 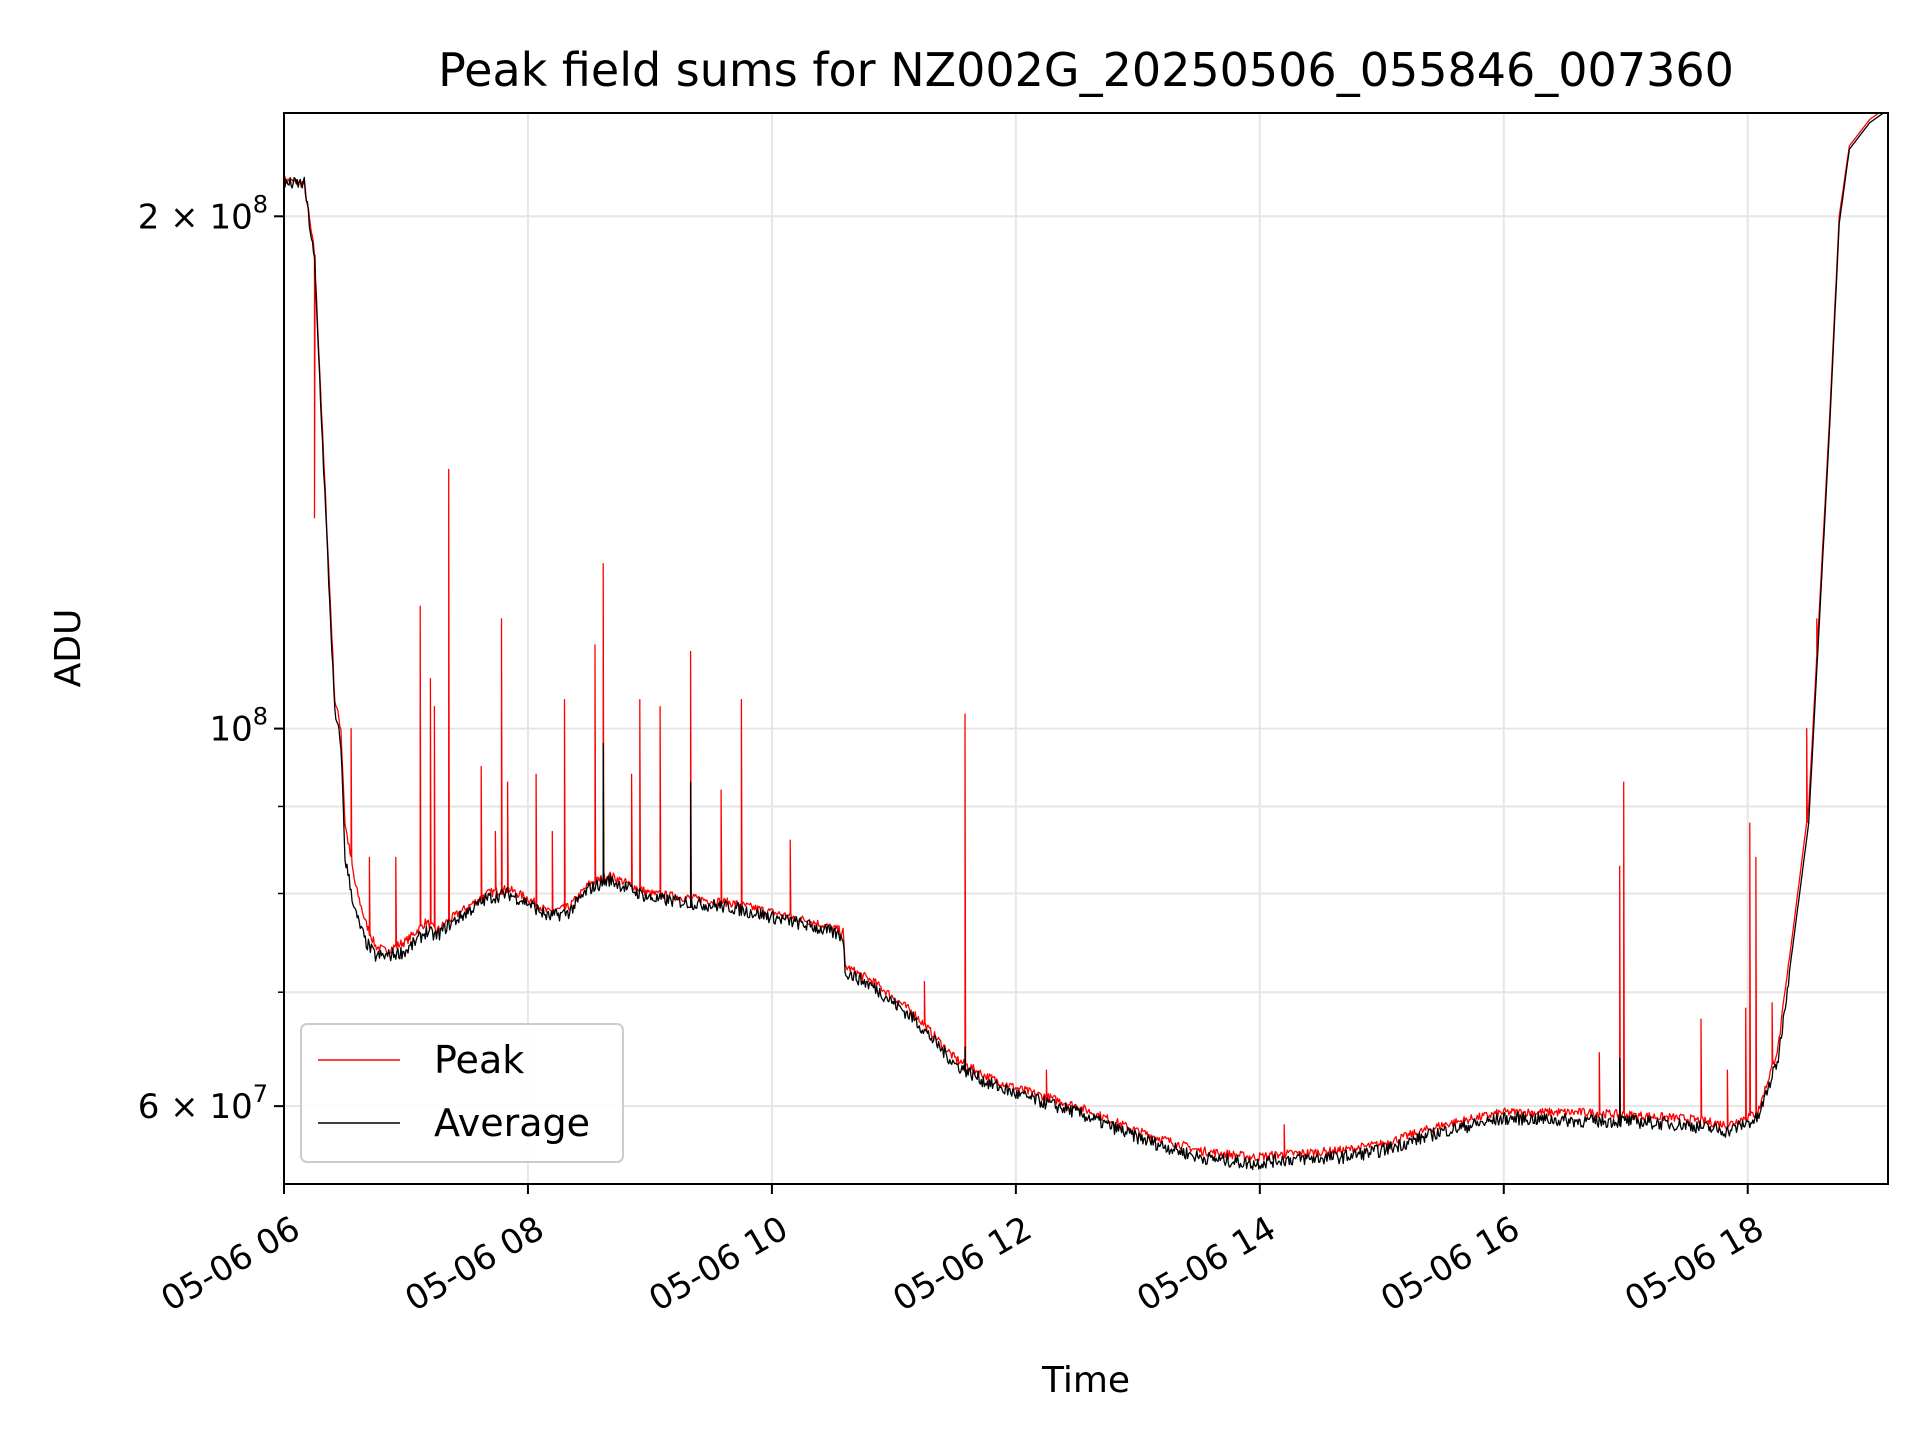 I want to click on legend-box, so click(x=462, y=1093).